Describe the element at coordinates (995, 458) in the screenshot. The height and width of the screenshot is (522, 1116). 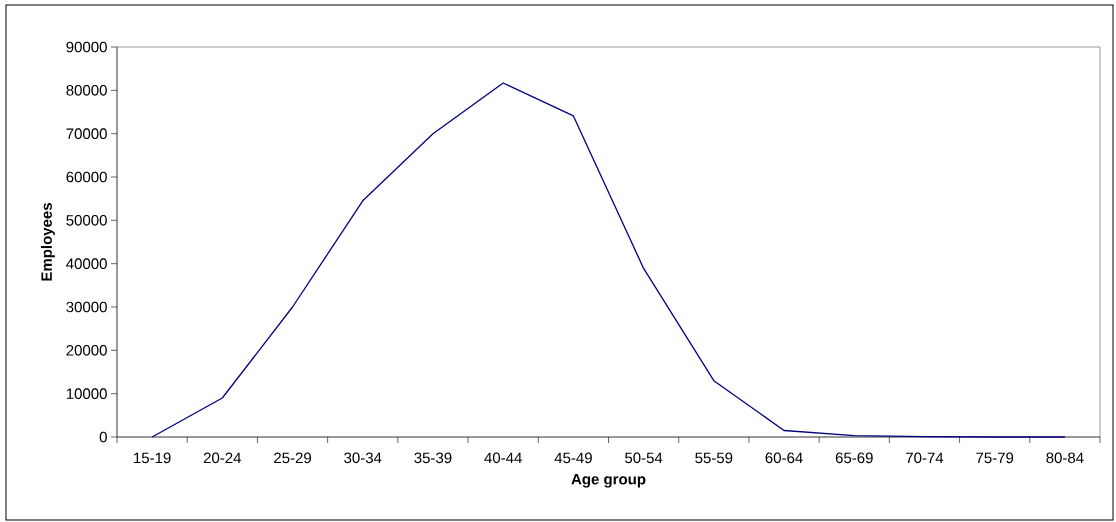
I see `x-tick-label: 75-79` at that location.